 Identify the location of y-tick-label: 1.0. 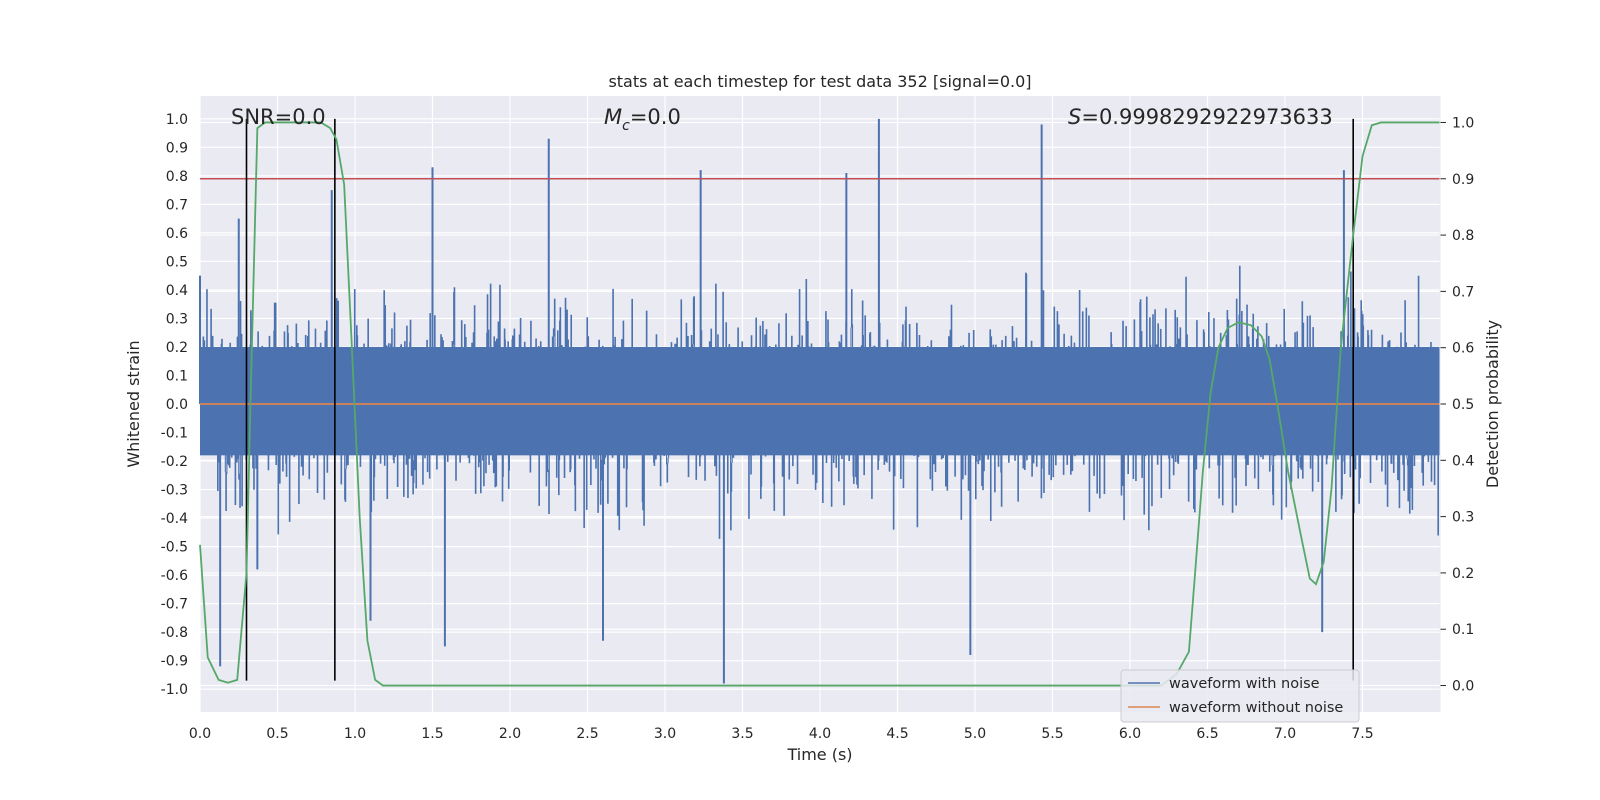
(177, 120).